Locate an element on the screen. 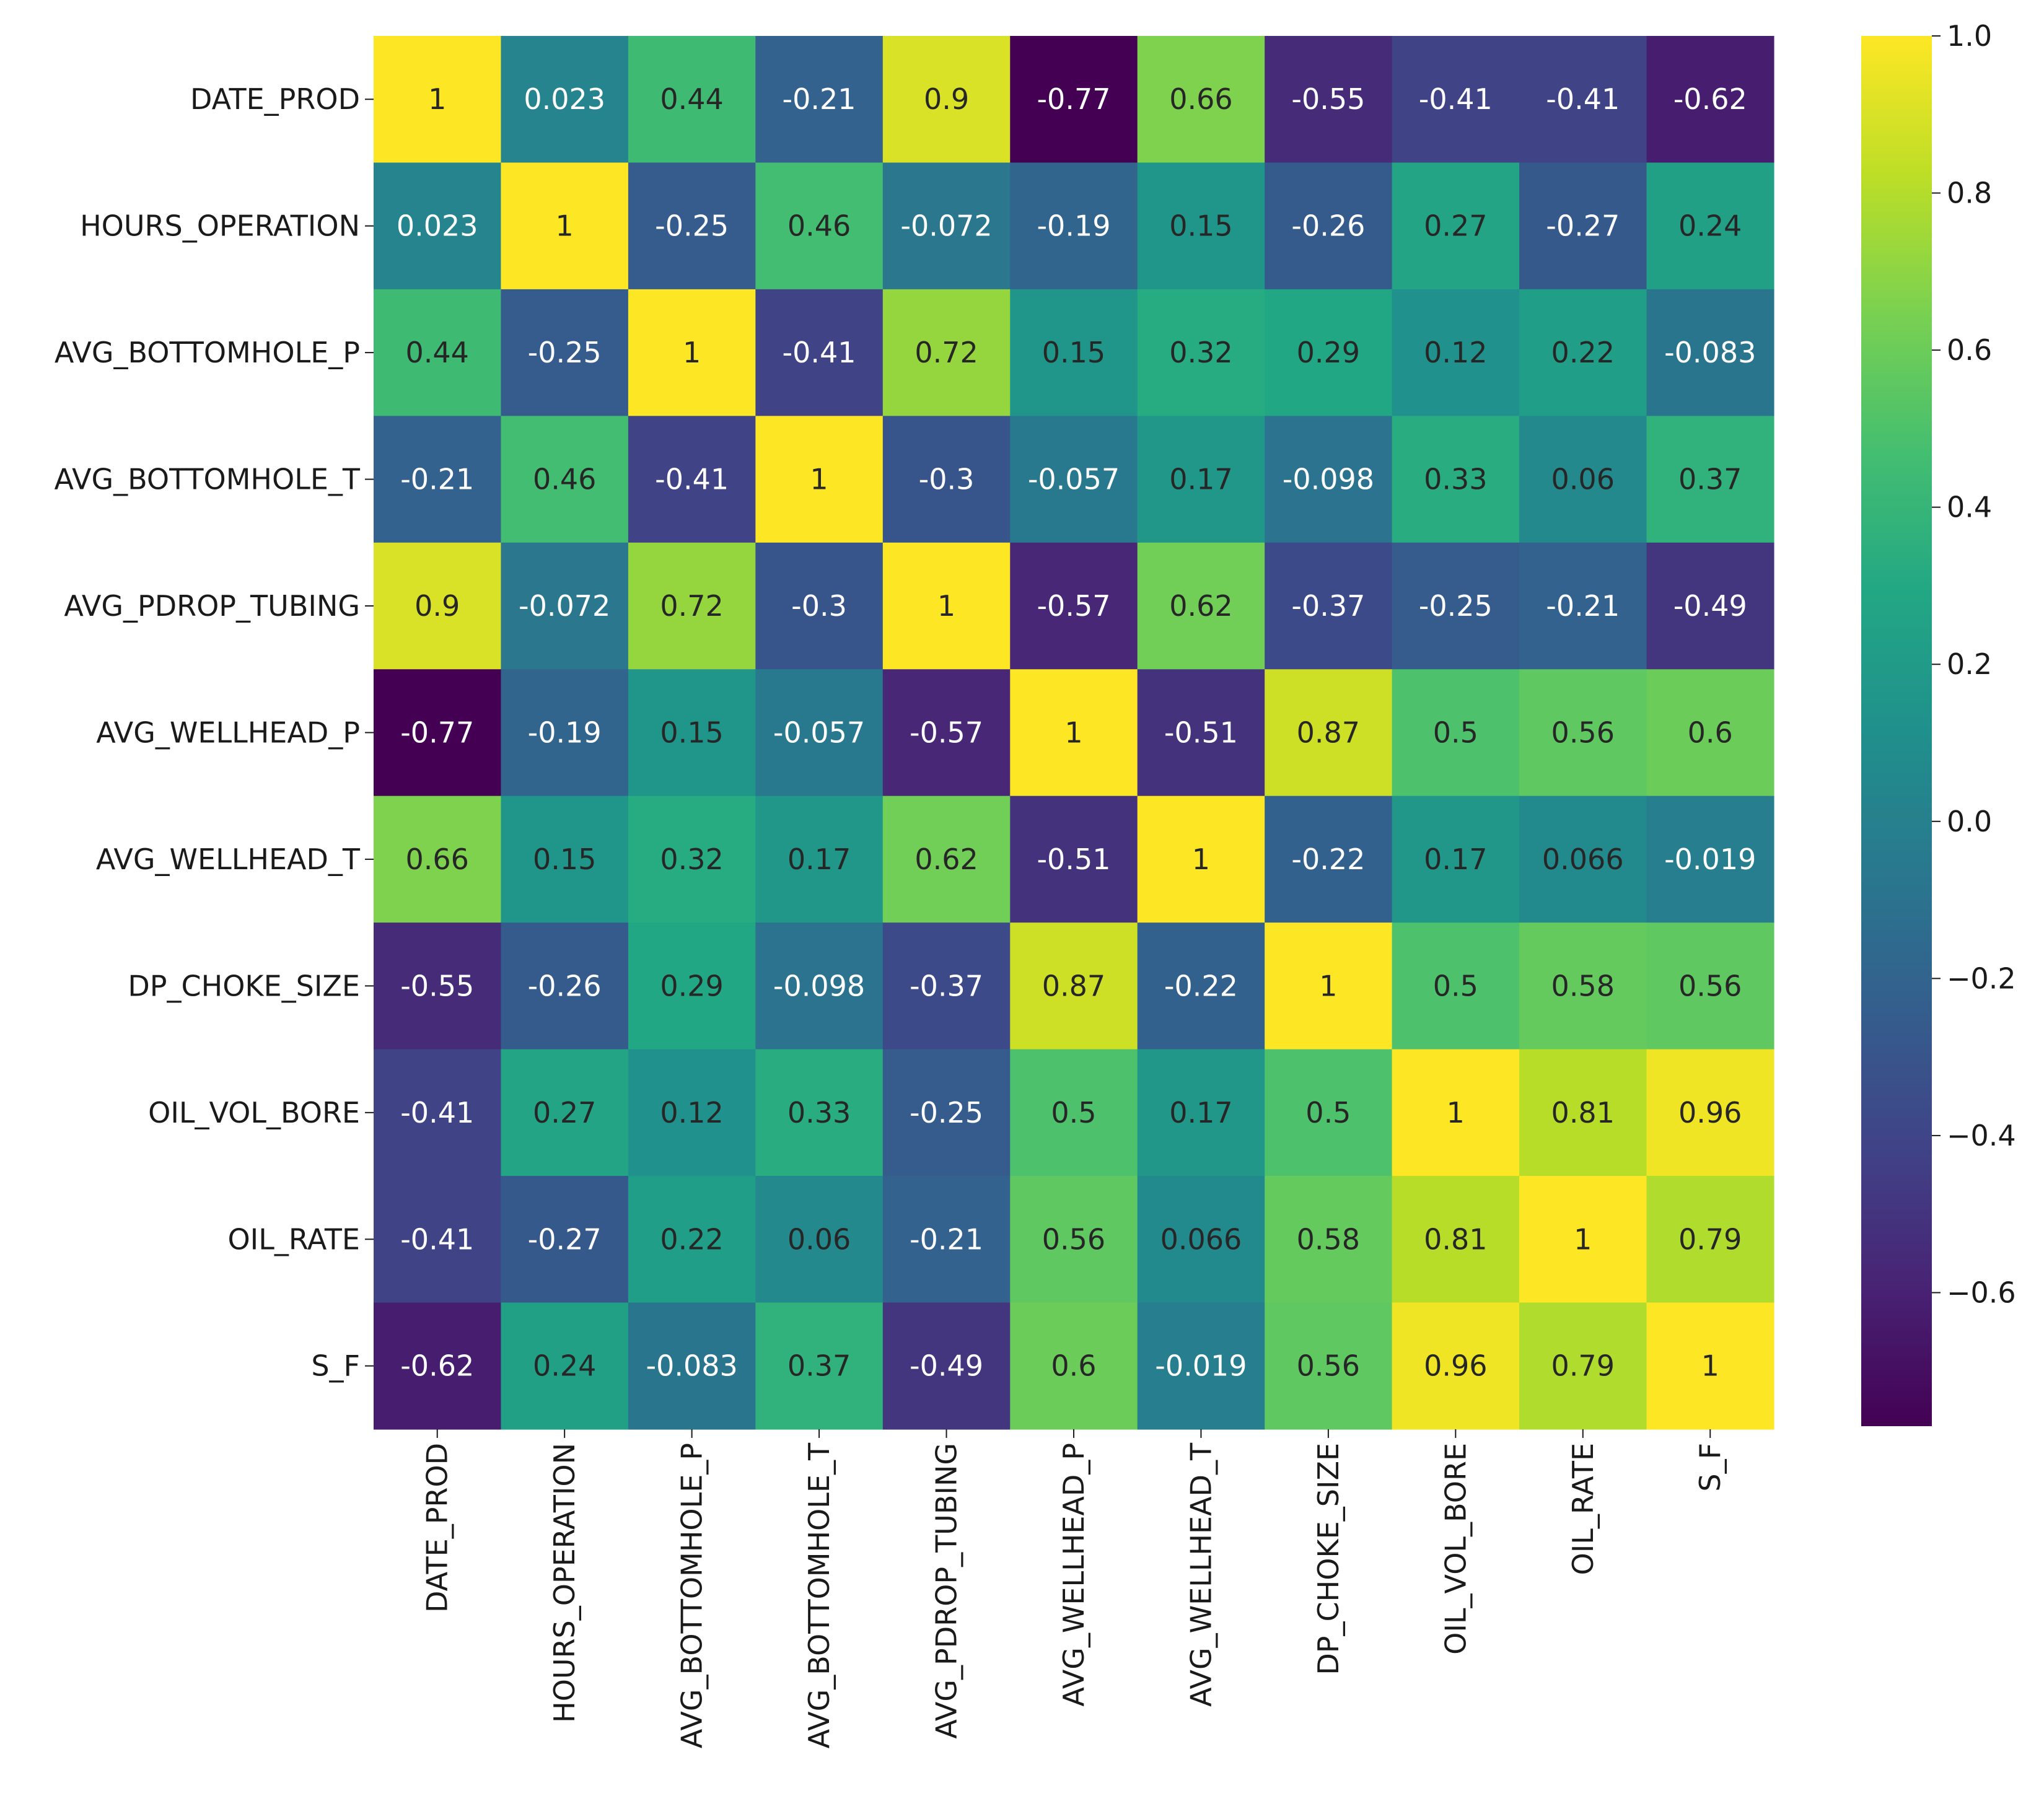  y-tick-label: AVG_PDROP_TUBING is located at coordinates (212, 606).